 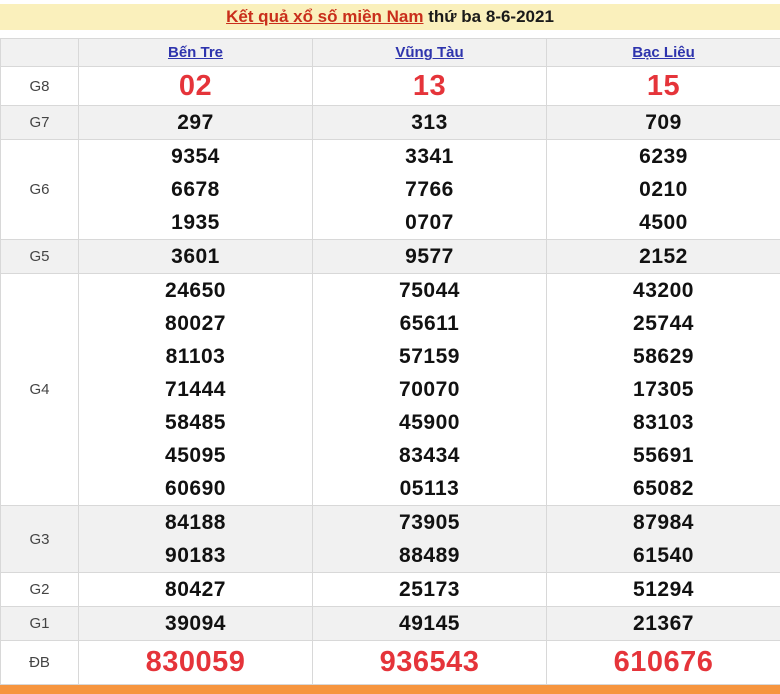 What do you see at coordinates (390, 590) in the screenshot?
I see `prize-row-g2: G2 80427 25173 51294` at bounding box center [390, 590].